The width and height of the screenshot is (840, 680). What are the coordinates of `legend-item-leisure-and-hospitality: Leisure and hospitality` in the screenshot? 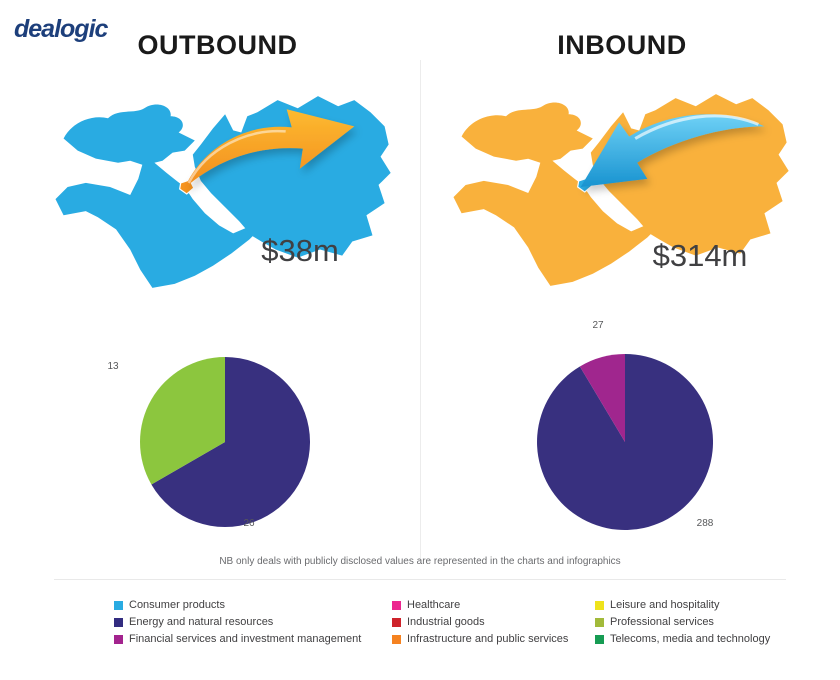 It's located at (682, 605).